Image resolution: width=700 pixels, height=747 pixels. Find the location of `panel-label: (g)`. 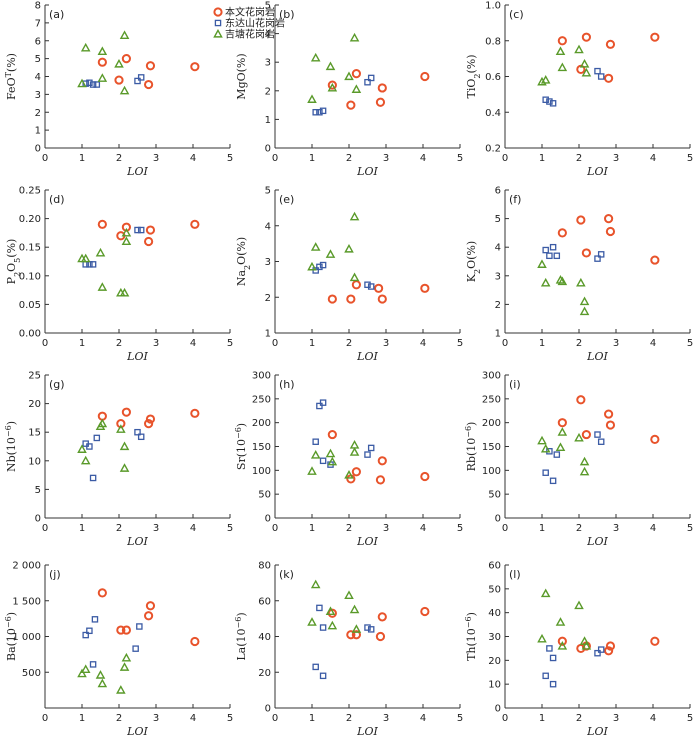

panel-label: (g) is located at coordinates (57, 384).